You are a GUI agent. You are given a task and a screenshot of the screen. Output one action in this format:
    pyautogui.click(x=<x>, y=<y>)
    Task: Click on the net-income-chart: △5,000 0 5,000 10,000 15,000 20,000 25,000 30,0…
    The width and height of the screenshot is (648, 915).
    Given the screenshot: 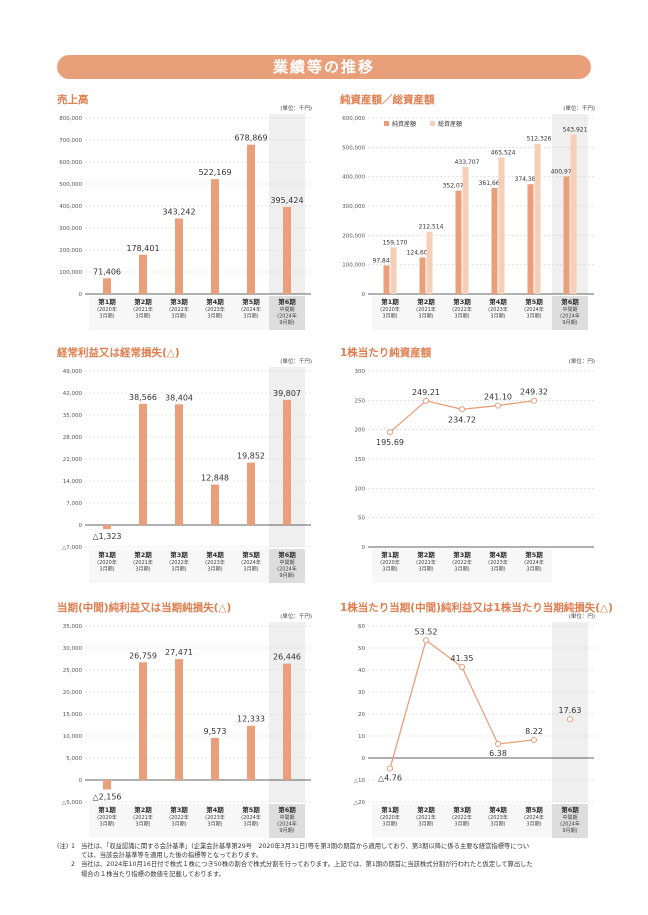 What is the action you would take?
    pyautogui.click(x=186, y=730)
    